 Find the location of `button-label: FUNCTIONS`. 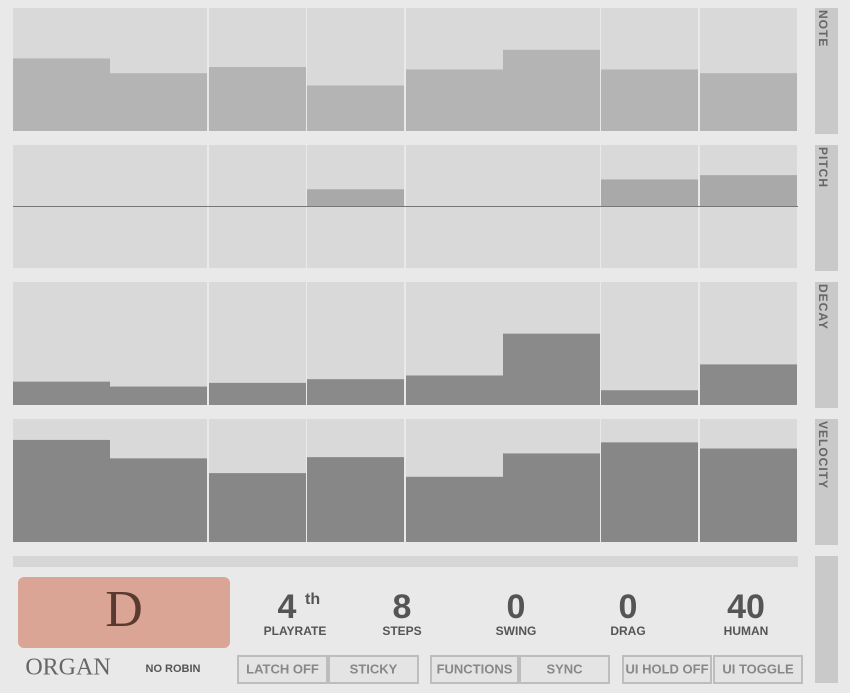

button-label: FUNCTIONS is located at coordinates (475, 668).